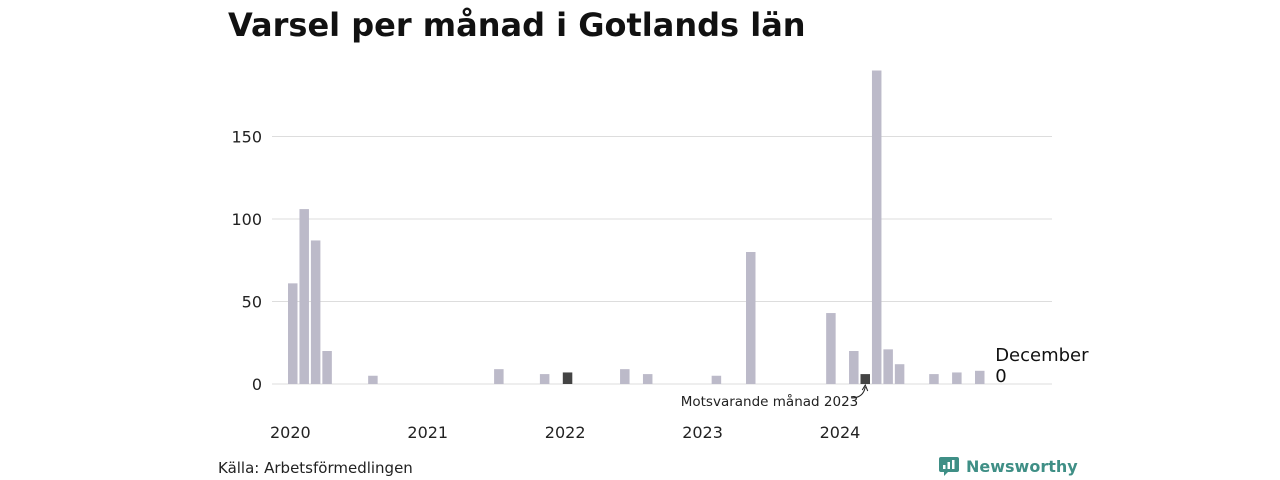 Image resolution: width=1280 pixels, height=480 pixels. What do you see at coordinates (246, 137) in the screenshot?
I see `y-tick-label: 150` at bounding box center [246, 137].